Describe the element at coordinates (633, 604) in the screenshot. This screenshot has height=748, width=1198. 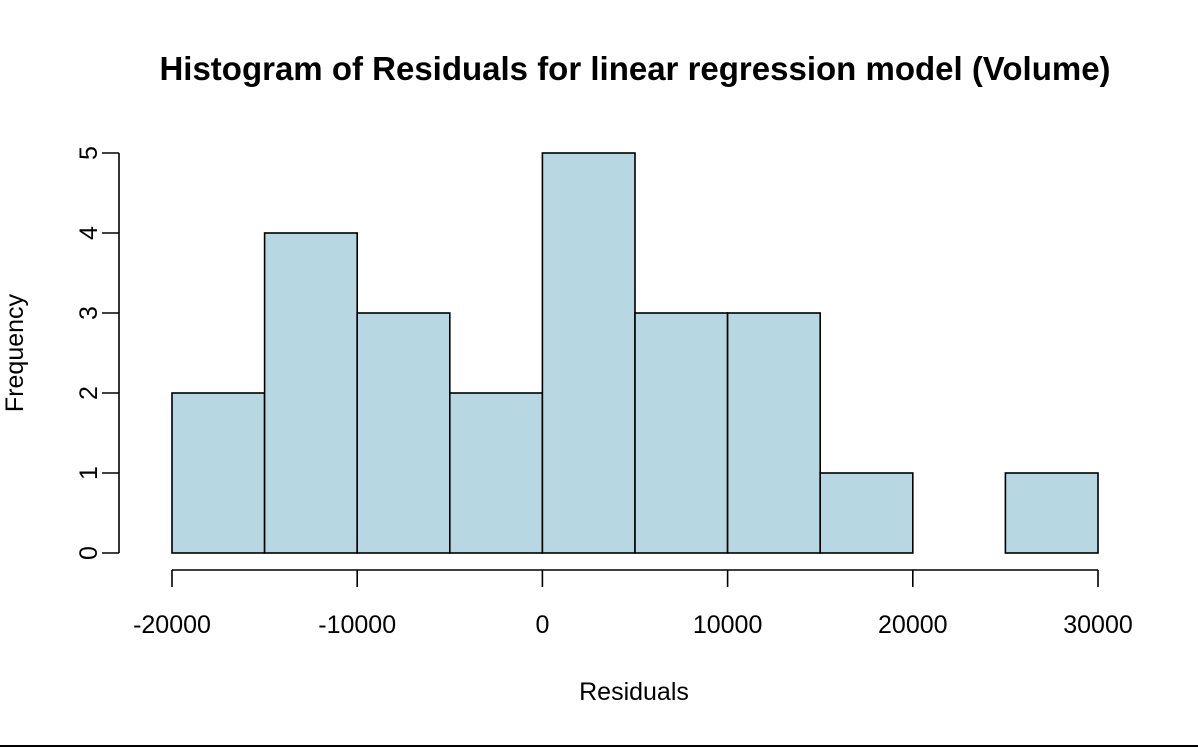
I see `x-axis: -20000 -10000 0 10000 20000 30000` at that location.